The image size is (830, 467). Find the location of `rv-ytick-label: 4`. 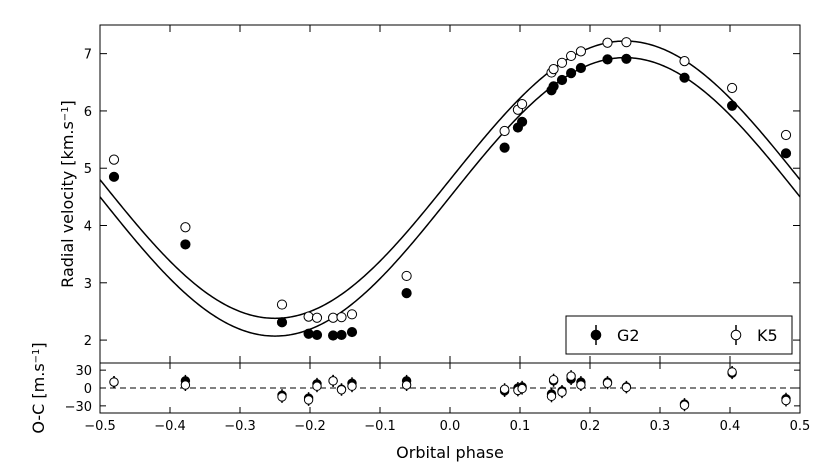

rv-ytick-label: 4 is located at coordinates (88, 227).